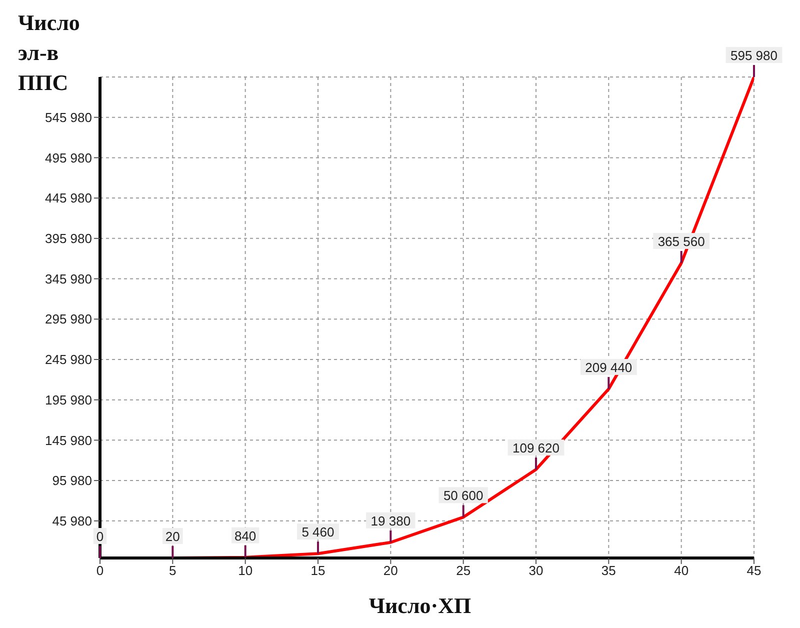 The width and height of the screenshot is (800, 628). What do you see at coordinates (245, 536) in the screenshot?
I see `data-label: 840` at bounding box center [245, 536].